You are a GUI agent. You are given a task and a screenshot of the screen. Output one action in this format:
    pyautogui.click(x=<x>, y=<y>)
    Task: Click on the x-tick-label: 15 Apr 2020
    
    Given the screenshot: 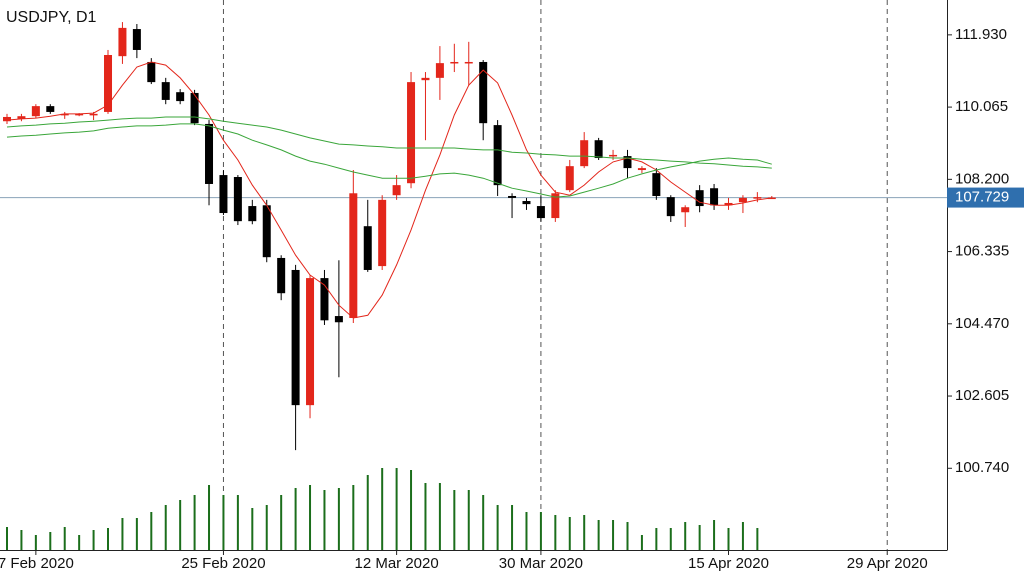 What is the action you would take?
    pyautogui.click(x=728, y=563)
    